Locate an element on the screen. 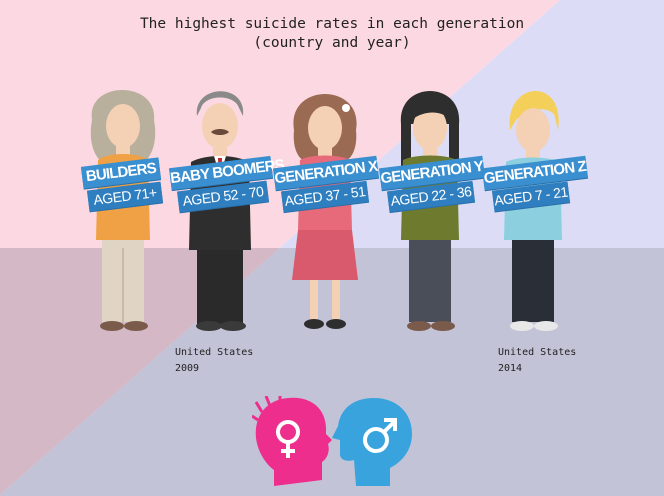 The width and height of the screenshot is (664, 496). title-line-2: (country and year) is located at coordinates (332, 43).